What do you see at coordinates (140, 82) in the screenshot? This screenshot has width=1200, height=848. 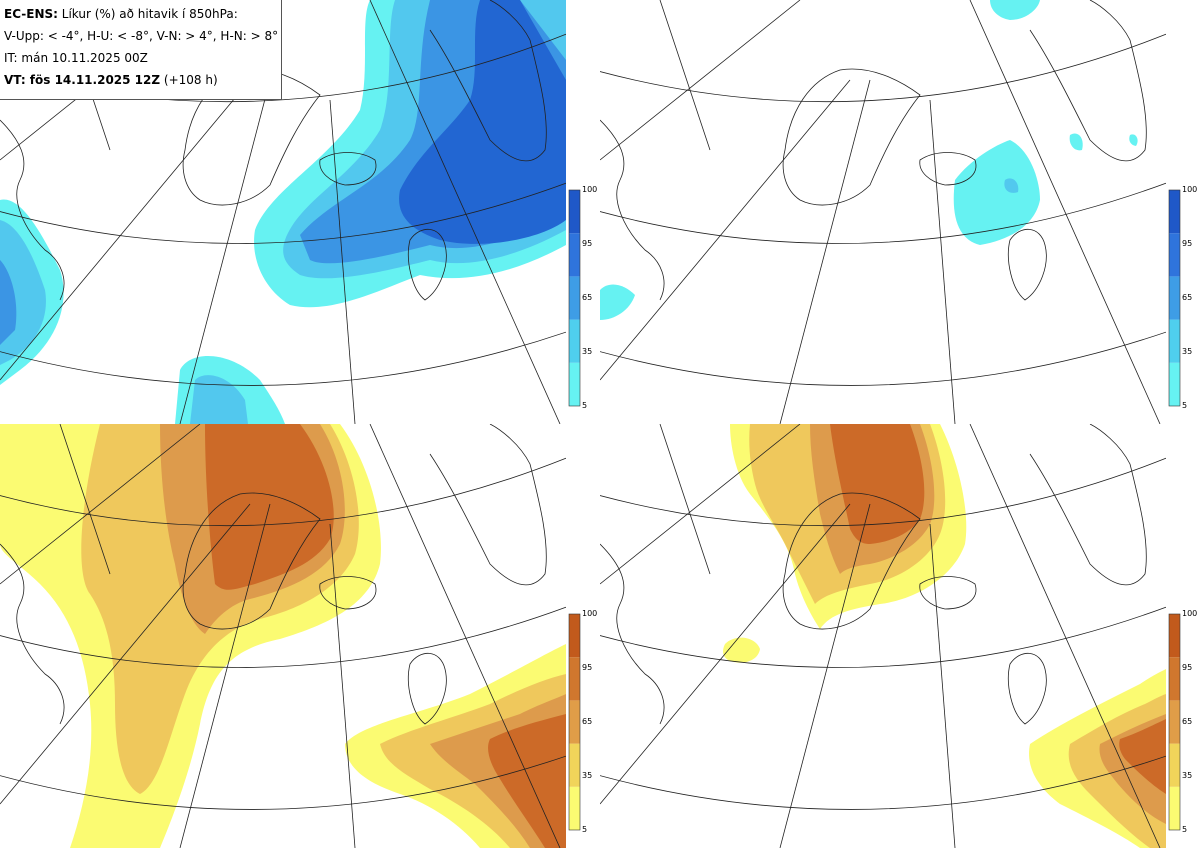 I see `legend-line-4: VT: fös 14.11.2025 12Z (+108 h)` at bounding box center [140, 82].